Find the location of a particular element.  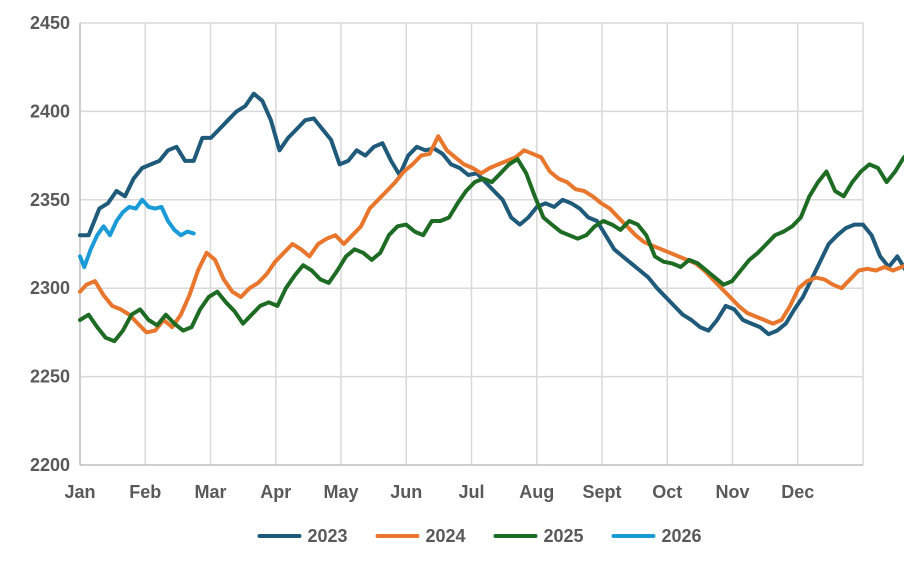

y-tick-label: 2400 is located at coordinates (50, 111).